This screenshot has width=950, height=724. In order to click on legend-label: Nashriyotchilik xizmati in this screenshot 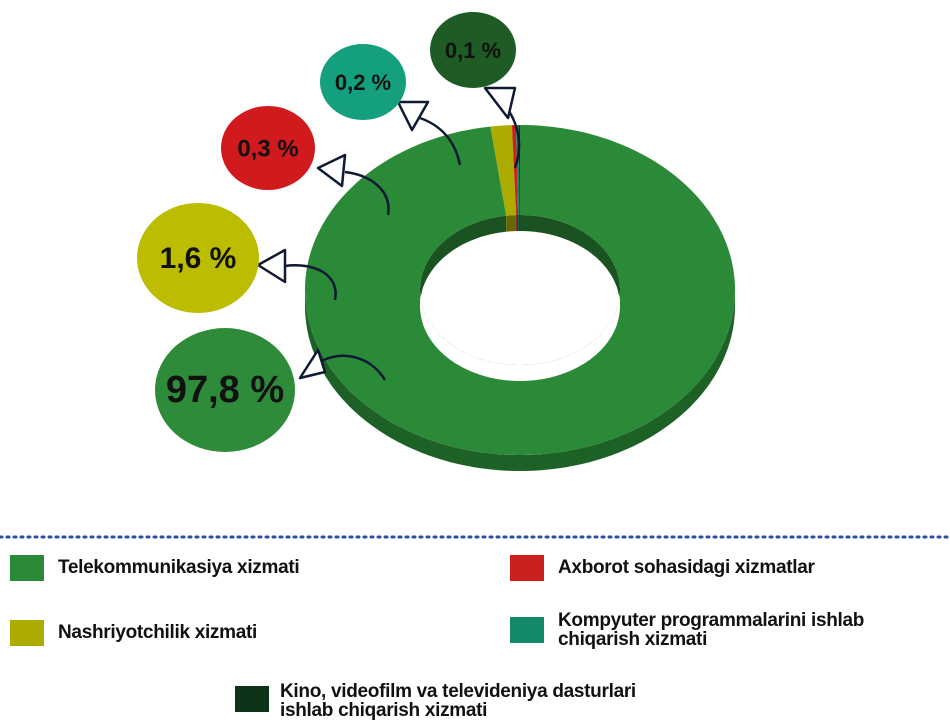, I will do `click(158, 632)`.